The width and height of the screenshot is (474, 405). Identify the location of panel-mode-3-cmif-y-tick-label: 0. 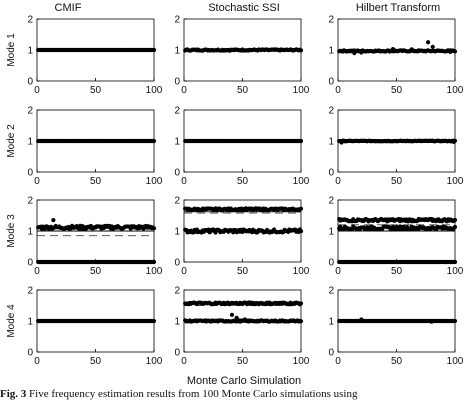
(30, 263).